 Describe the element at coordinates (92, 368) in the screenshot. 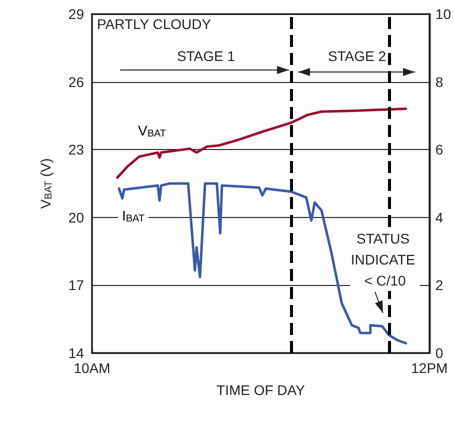

I see `x-tick-label: 10AM` at that location.